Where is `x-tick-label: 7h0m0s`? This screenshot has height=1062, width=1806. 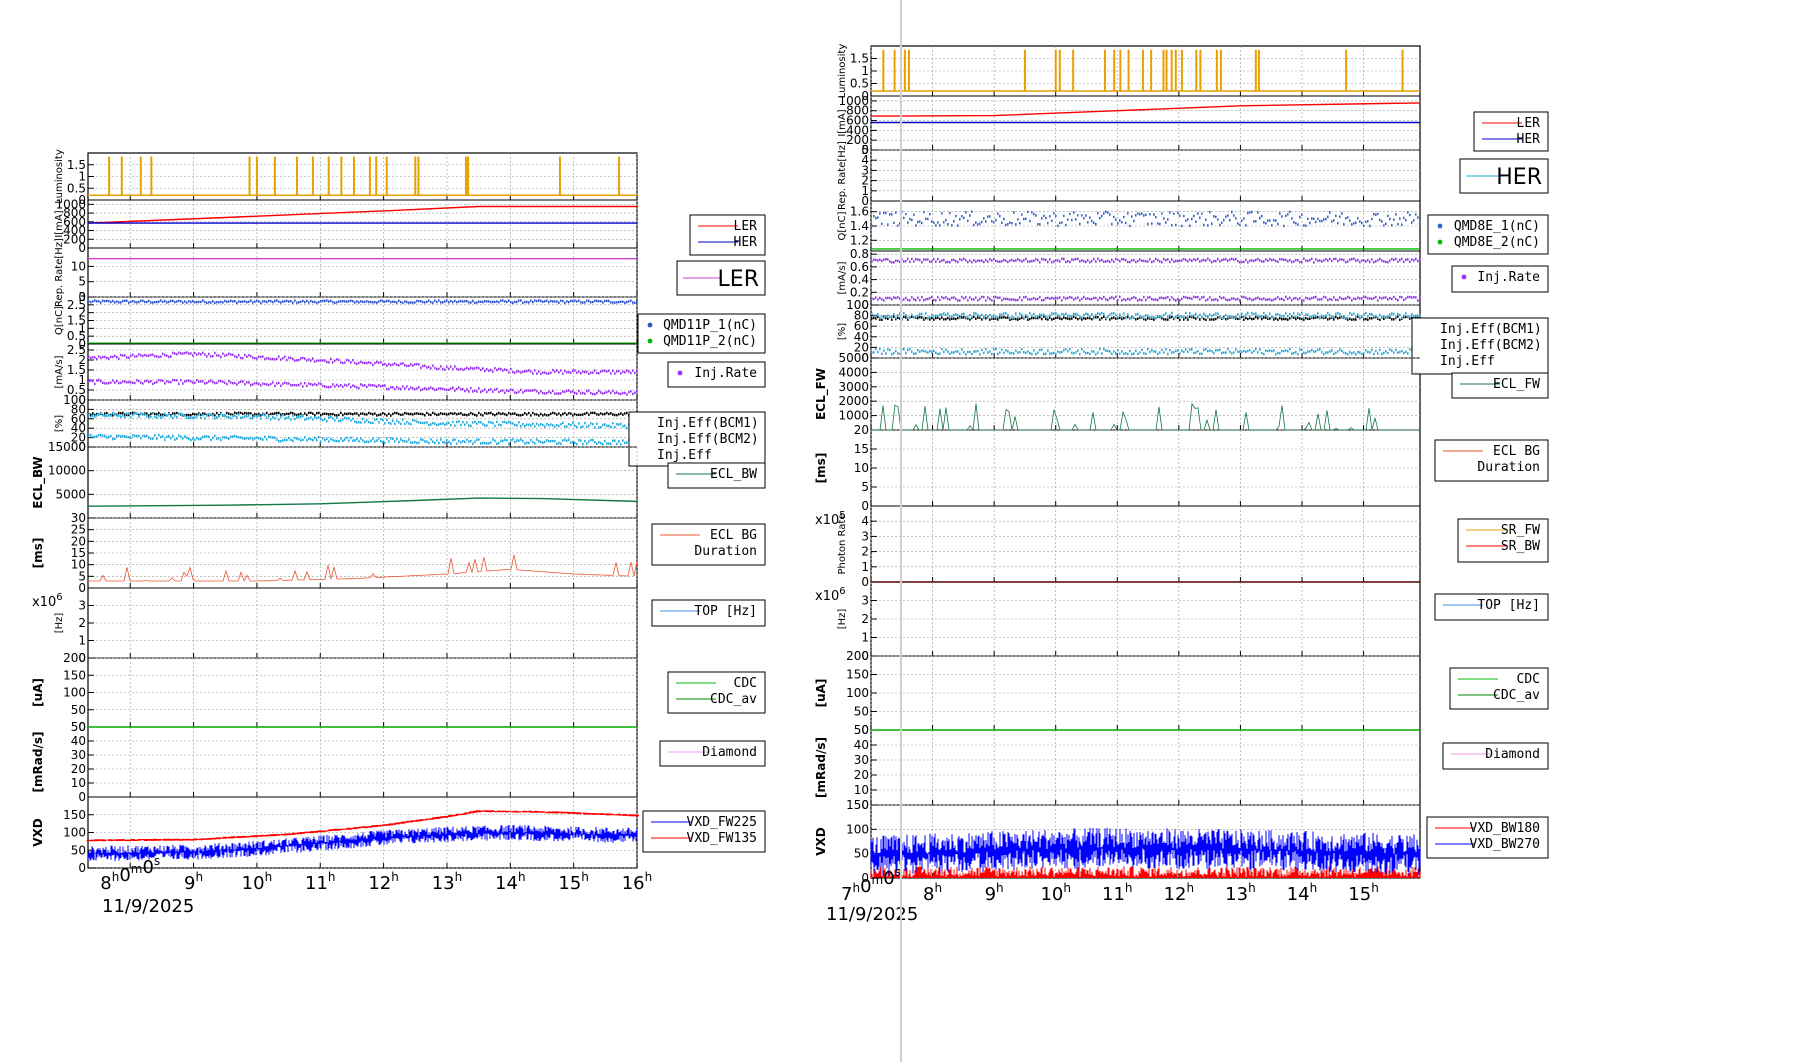 x-tick-label: 7h0m0s is located at coordinates (871, 885).